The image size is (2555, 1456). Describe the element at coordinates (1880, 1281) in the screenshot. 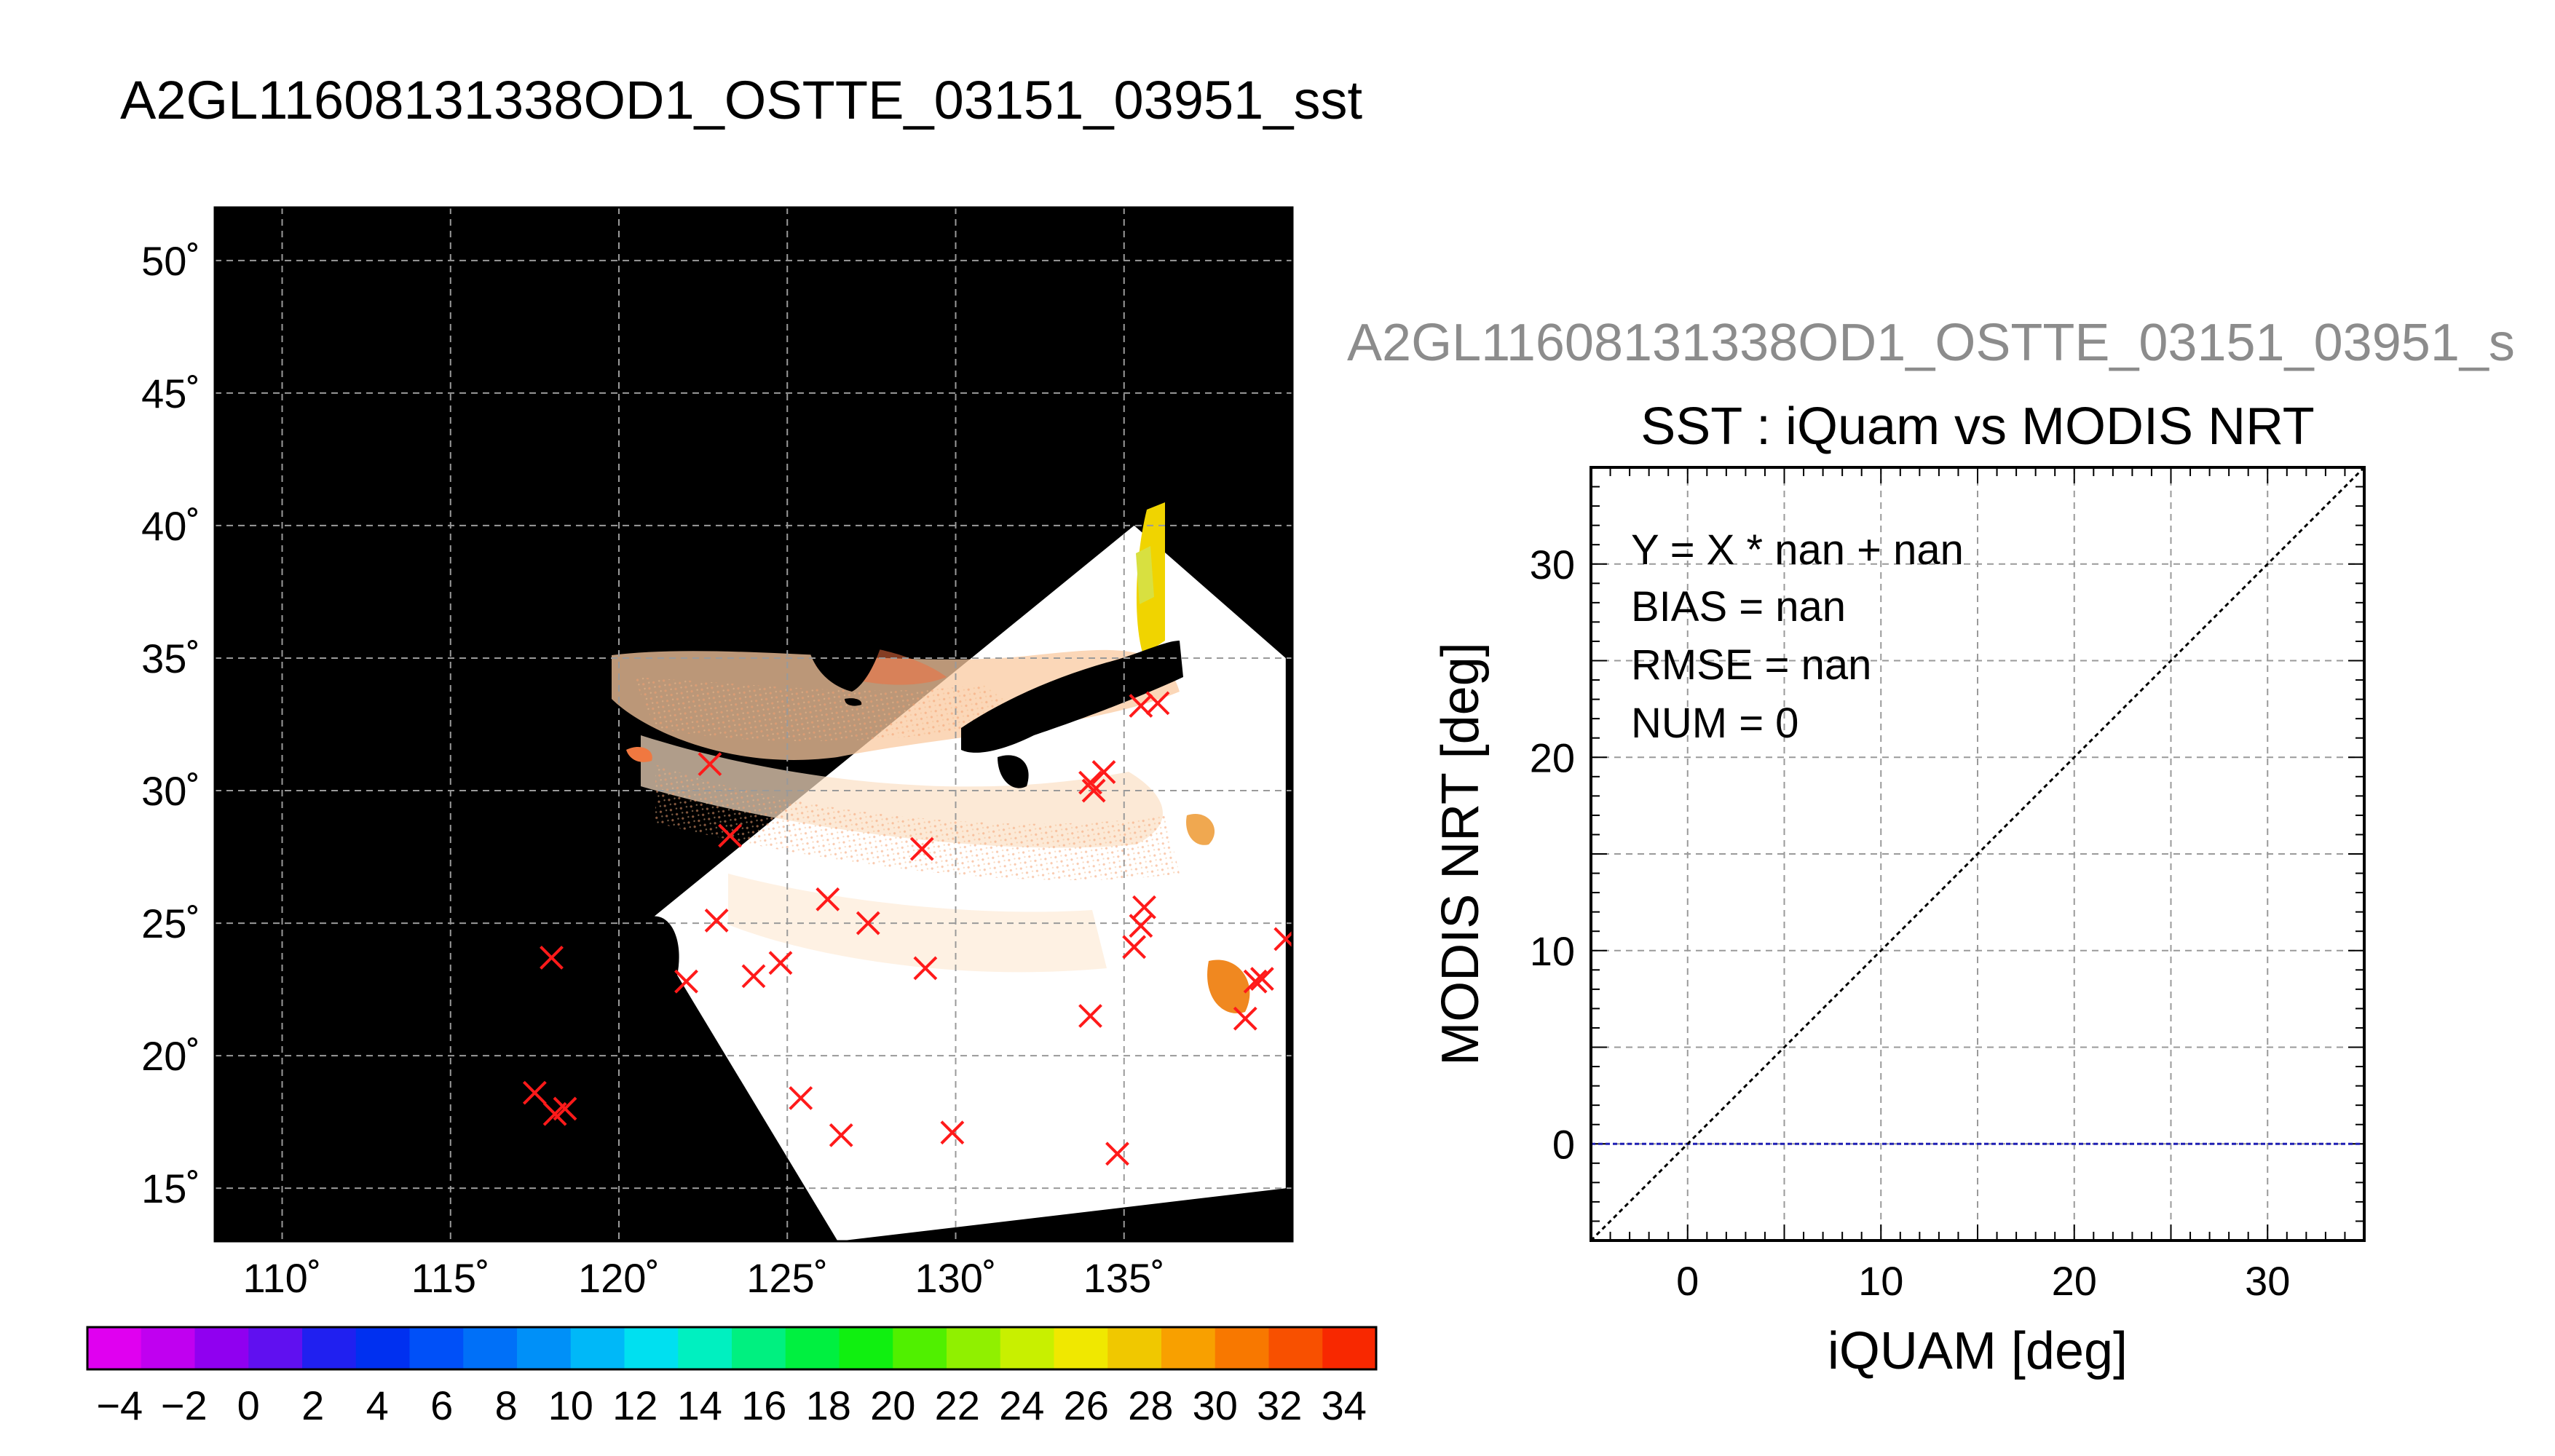

I see `scatter-x-tick-label: 10` at that location.